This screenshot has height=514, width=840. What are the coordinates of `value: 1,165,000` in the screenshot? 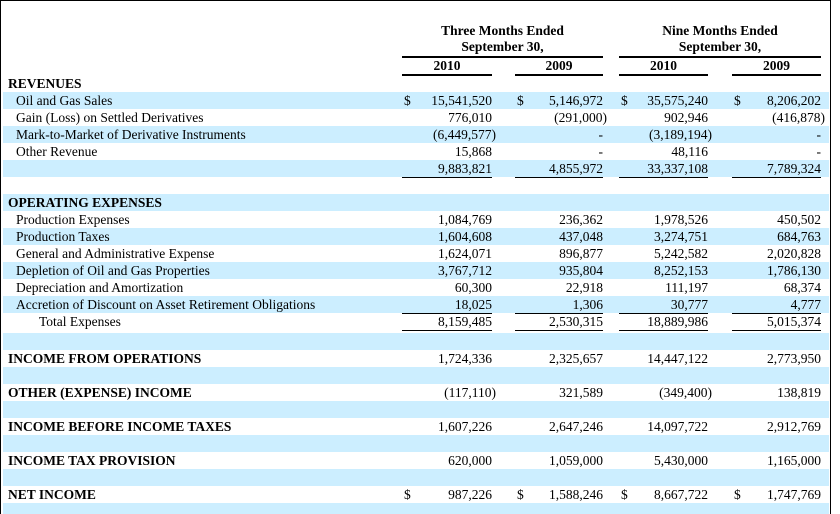 It's located at (794, 460).